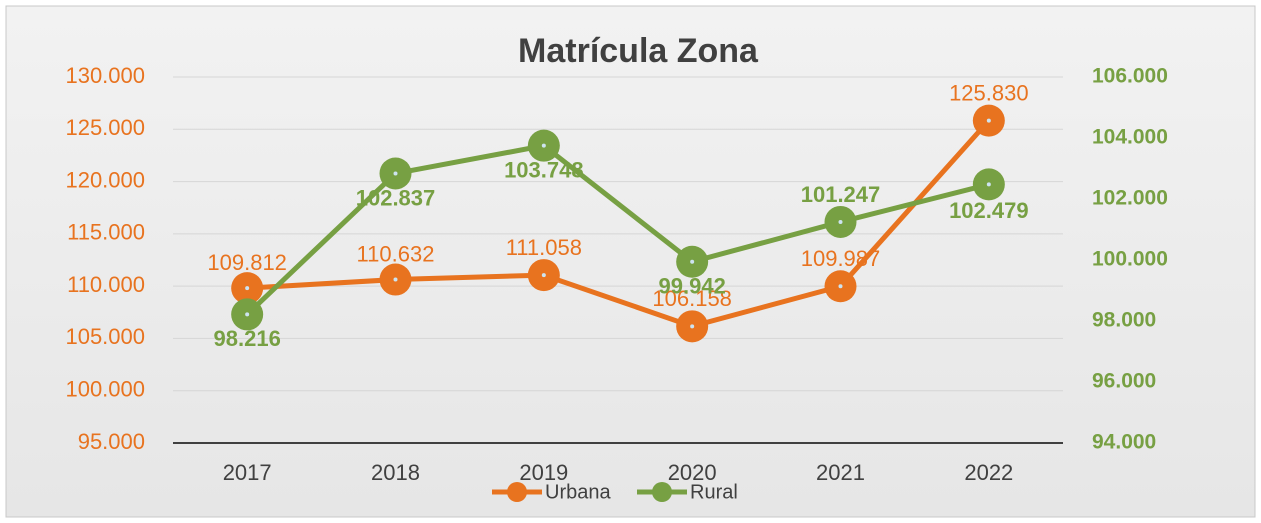 The image size is (1261, 523). Describe the element at coordinates (1124, 381) in the screenshot. I see `y2-tick-label: 96.000` at that location.